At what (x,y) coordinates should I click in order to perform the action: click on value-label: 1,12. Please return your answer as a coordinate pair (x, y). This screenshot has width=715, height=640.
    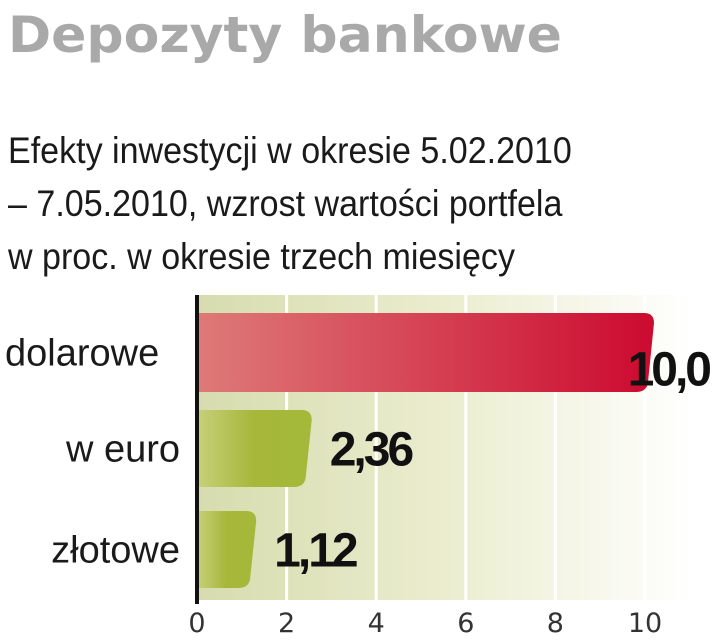
    Looking at the image, I should click on (315, 551).